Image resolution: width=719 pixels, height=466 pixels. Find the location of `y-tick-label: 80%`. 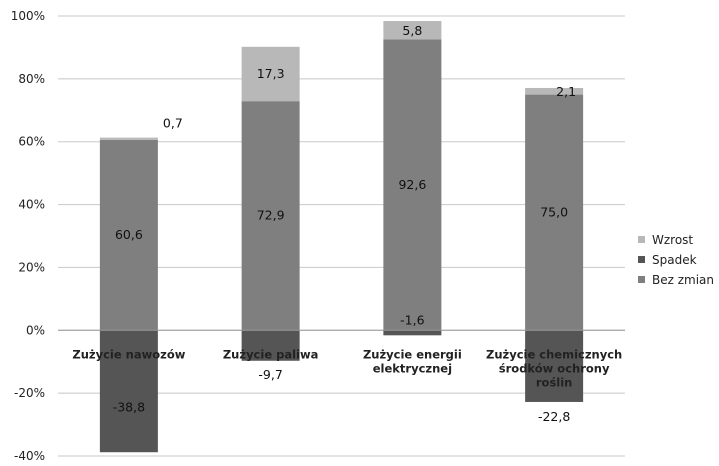

y-tick-label: 80% is located at coordinates (31, 79).